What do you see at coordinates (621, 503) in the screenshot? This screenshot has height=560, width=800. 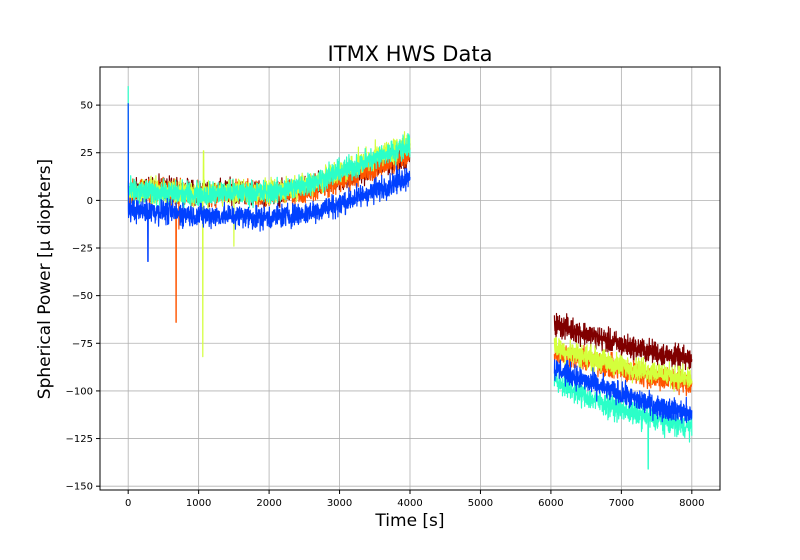 I see `x-tick-label: 7000` at bounding box center [621, 503].